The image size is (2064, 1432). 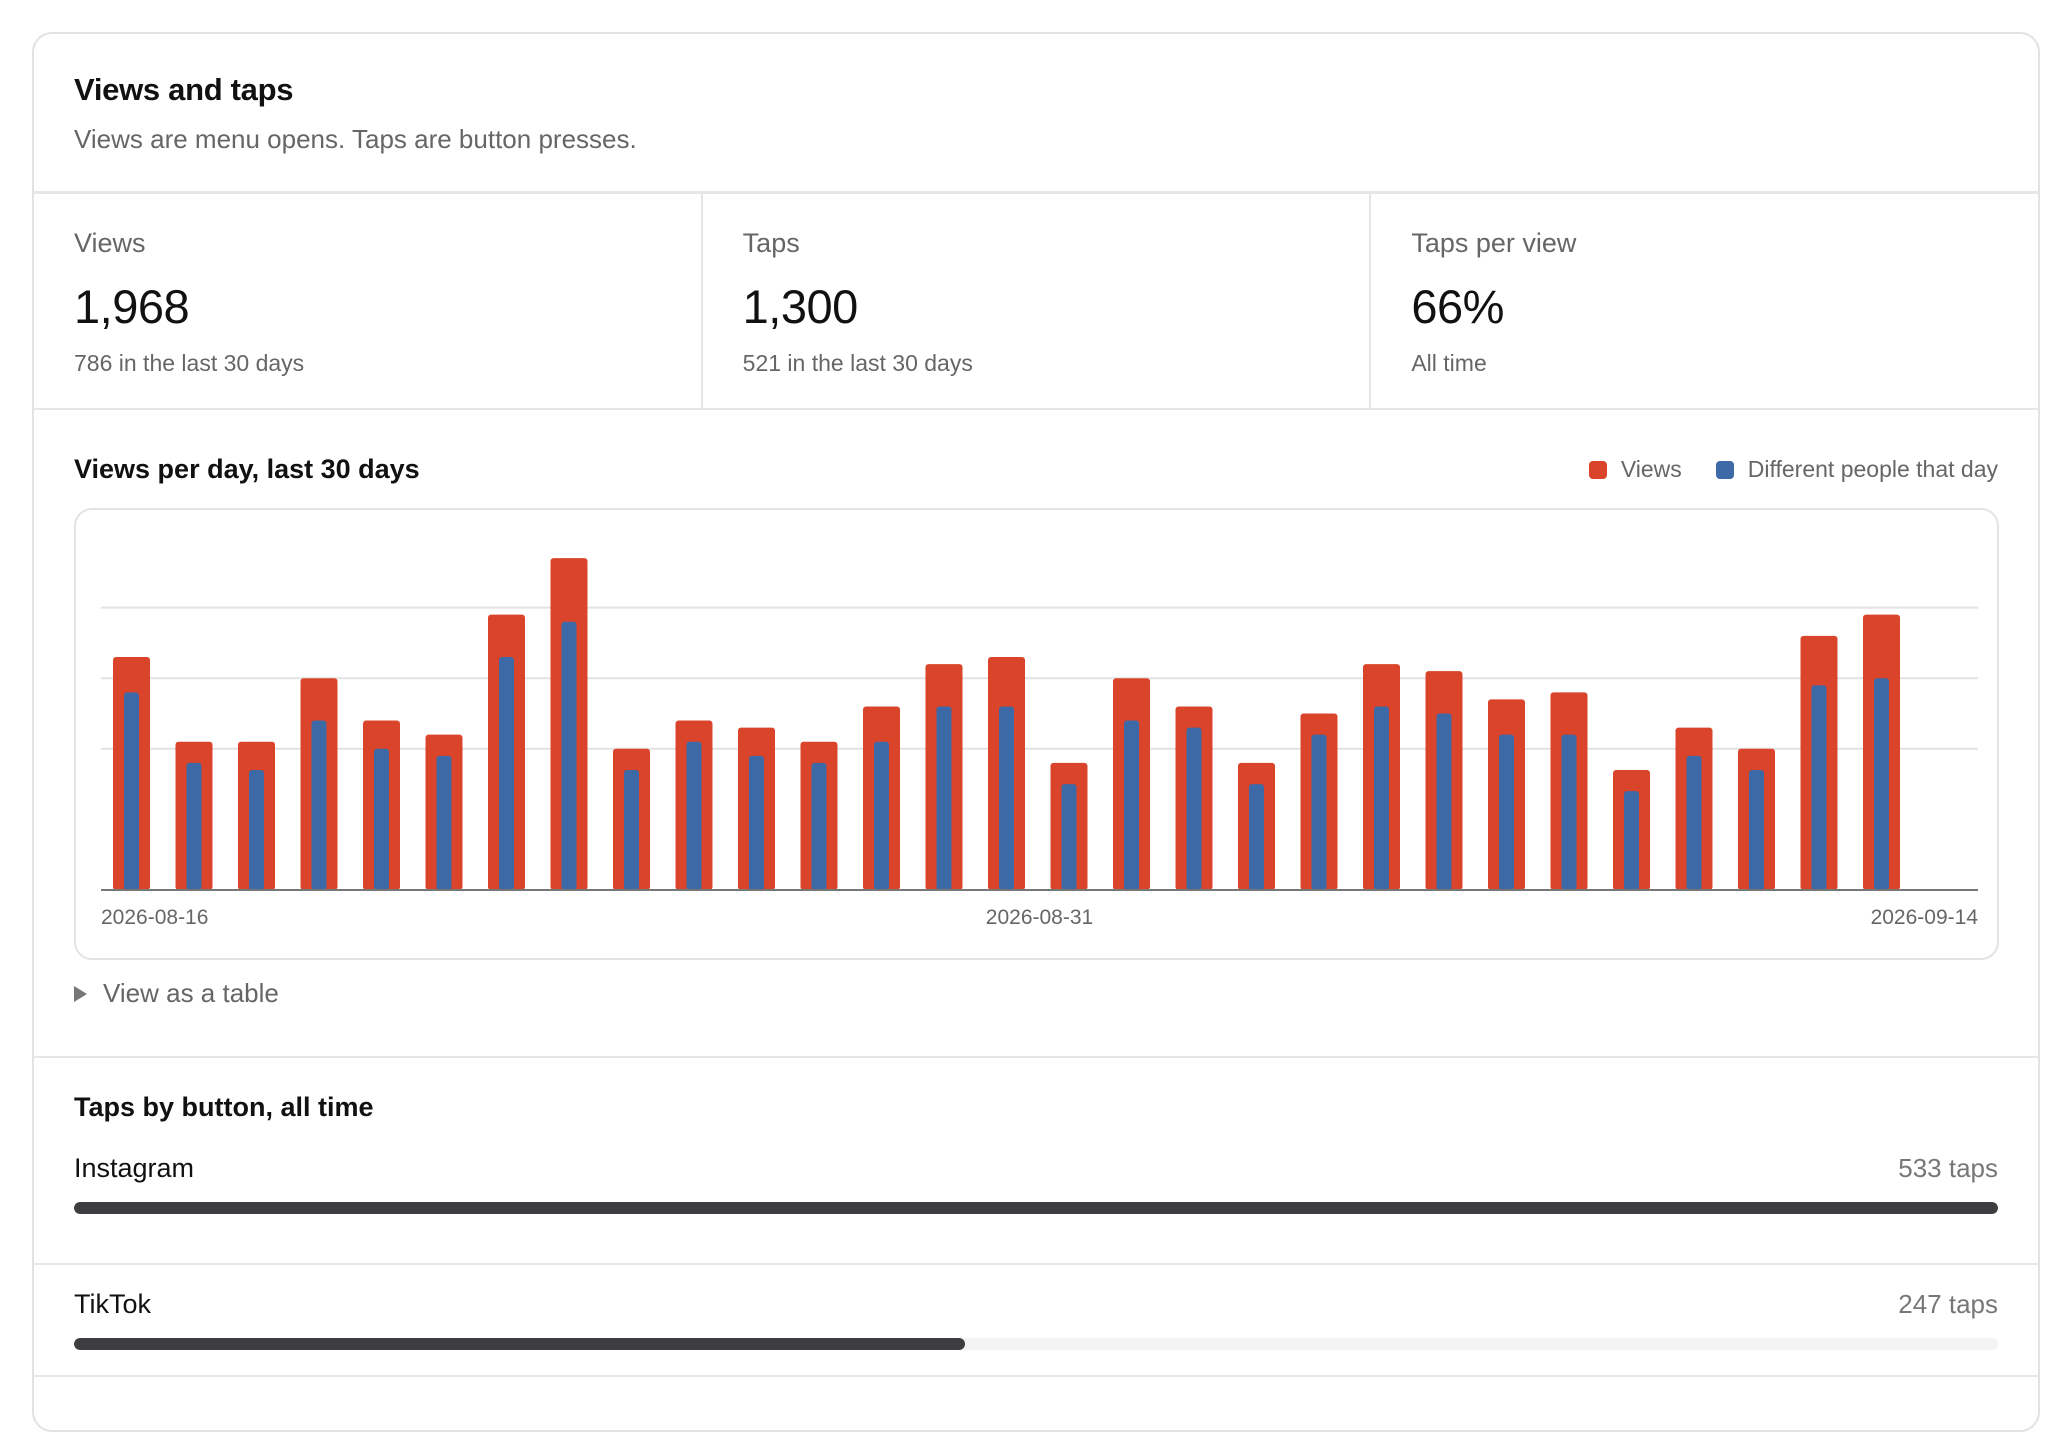 What do you see at coordinates (1449, 363) in the screenshot?
I see `stat-sub: All time` at bounding box center [1449, 363].